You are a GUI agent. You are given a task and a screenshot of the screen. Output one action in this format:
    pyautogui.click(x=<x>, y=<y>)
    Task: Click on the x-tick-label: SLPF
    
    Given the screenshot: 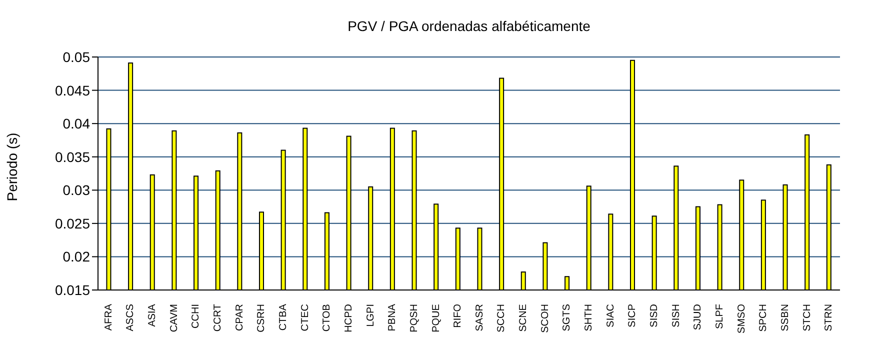 What is the action you would take?
    pyautogui.click(x=720, y=317)
    